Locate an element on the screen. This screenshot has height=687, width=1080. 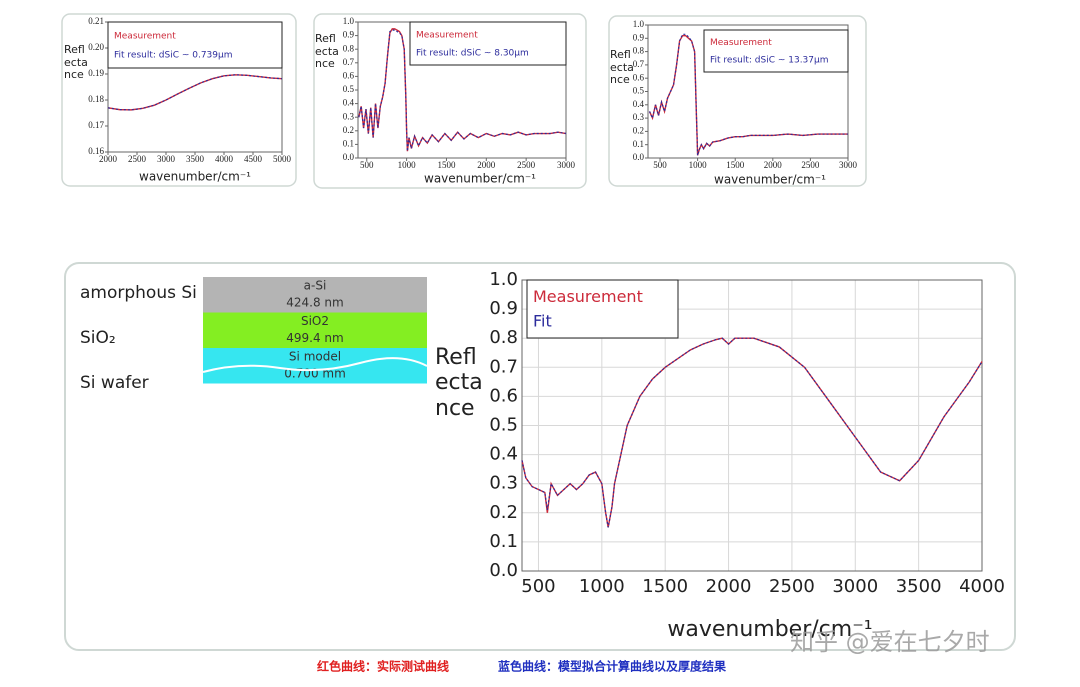
legend-label: Fit result: dSiC ~ 0.739μm is located at coordinates (173, 56).